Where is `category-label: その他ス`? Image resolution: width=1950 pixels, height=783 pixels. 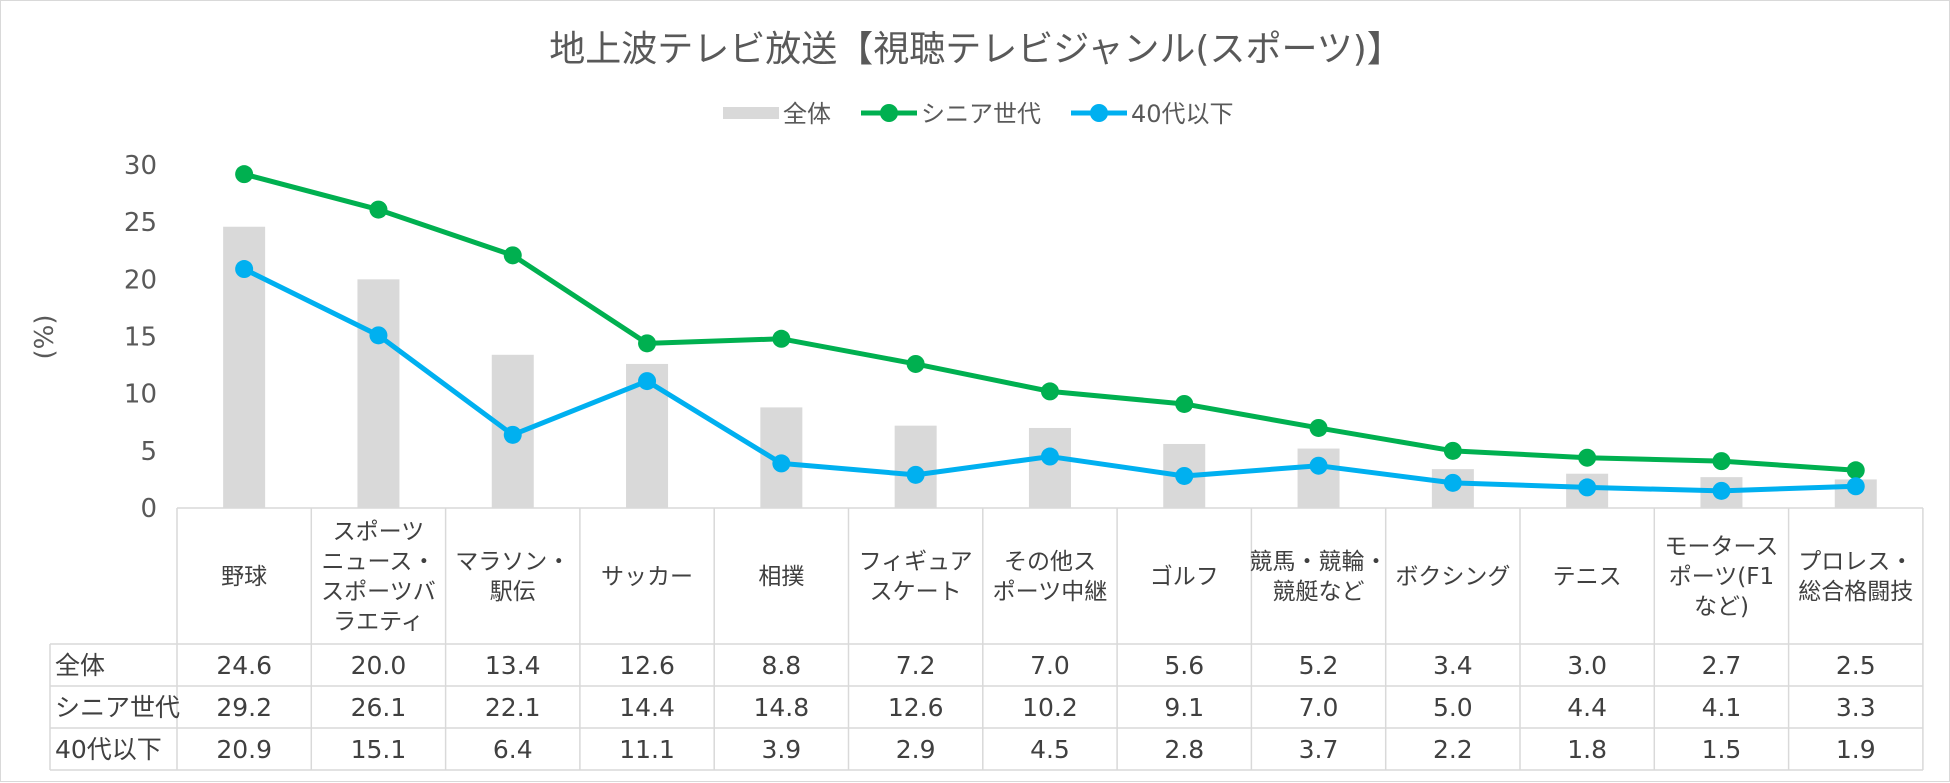 category-label: その他ス is located at coordinates (1050, 562).